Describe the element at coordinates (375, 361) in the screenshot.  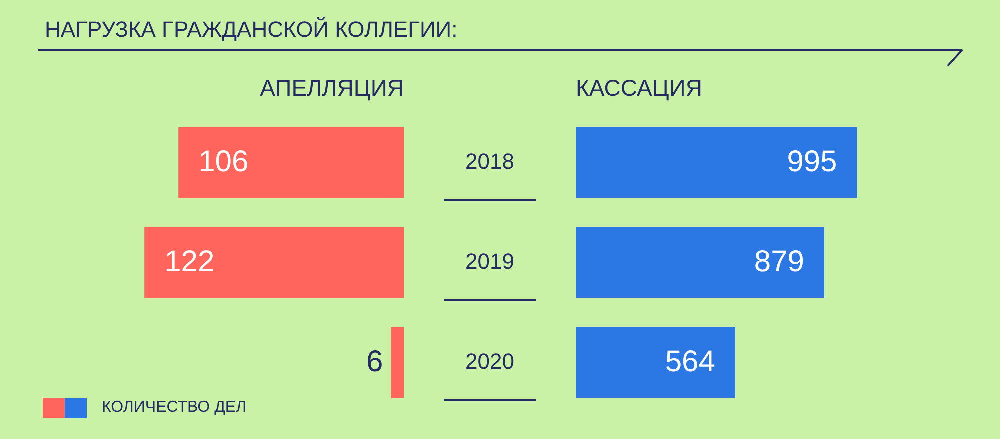
I see `data-label: 6` at that location.